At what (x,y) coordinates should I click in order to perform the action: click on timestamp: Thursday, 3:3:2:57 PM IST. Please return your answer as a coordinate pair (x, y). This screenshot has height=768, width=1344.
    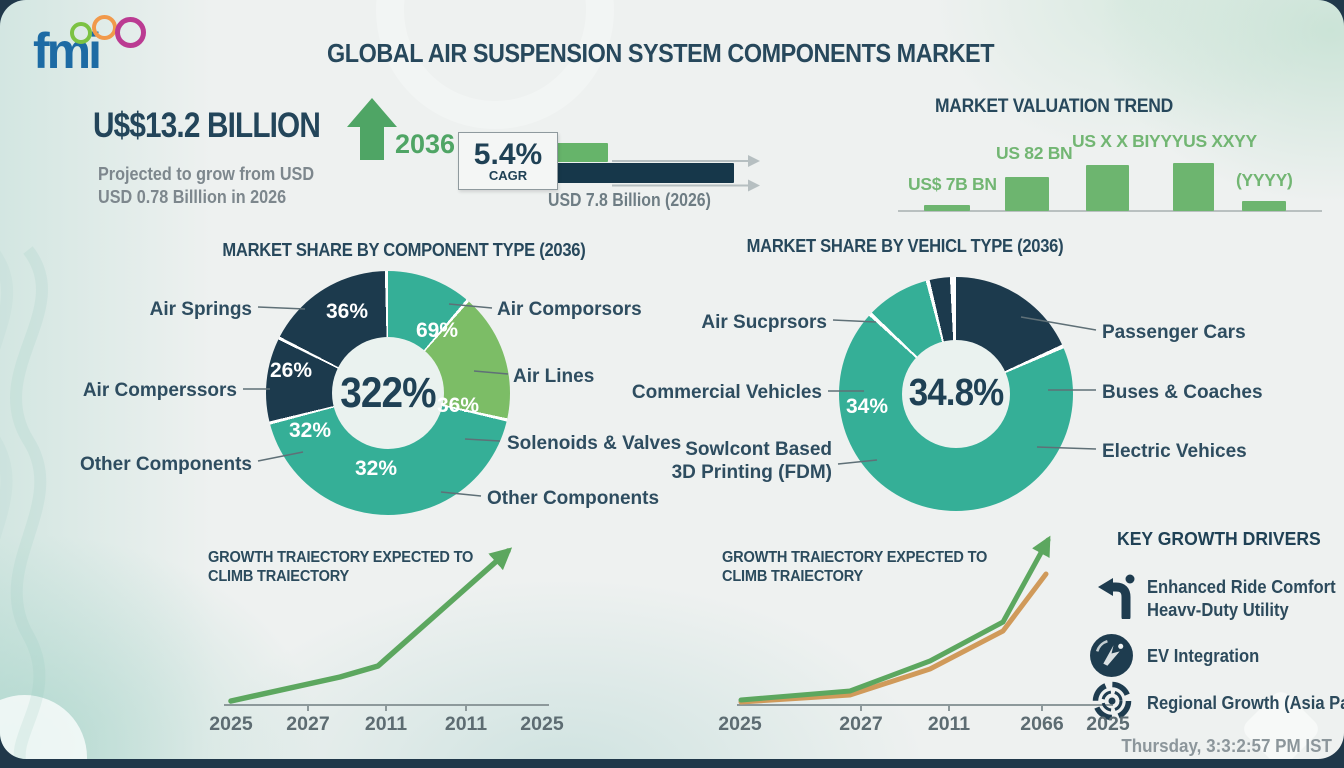
    Looking at the image, I should click on (1226, 745).